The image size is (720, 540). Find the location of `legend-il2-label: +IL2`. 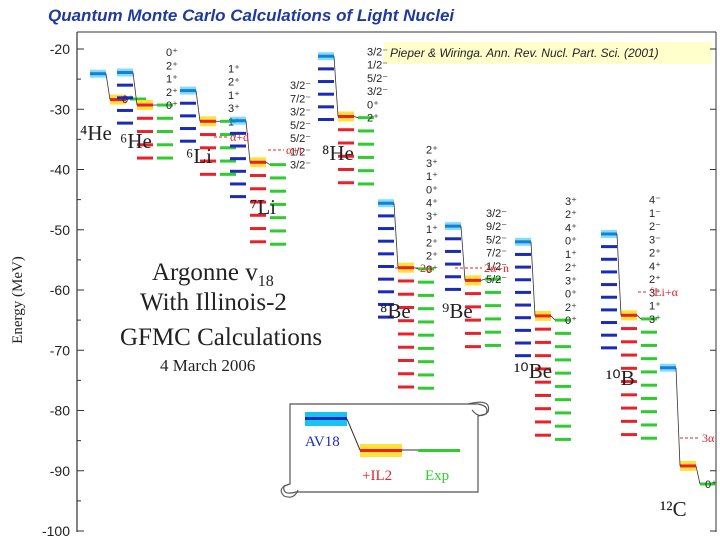

legend-il2-label: +IL2 is located at coordinates (377, 476).